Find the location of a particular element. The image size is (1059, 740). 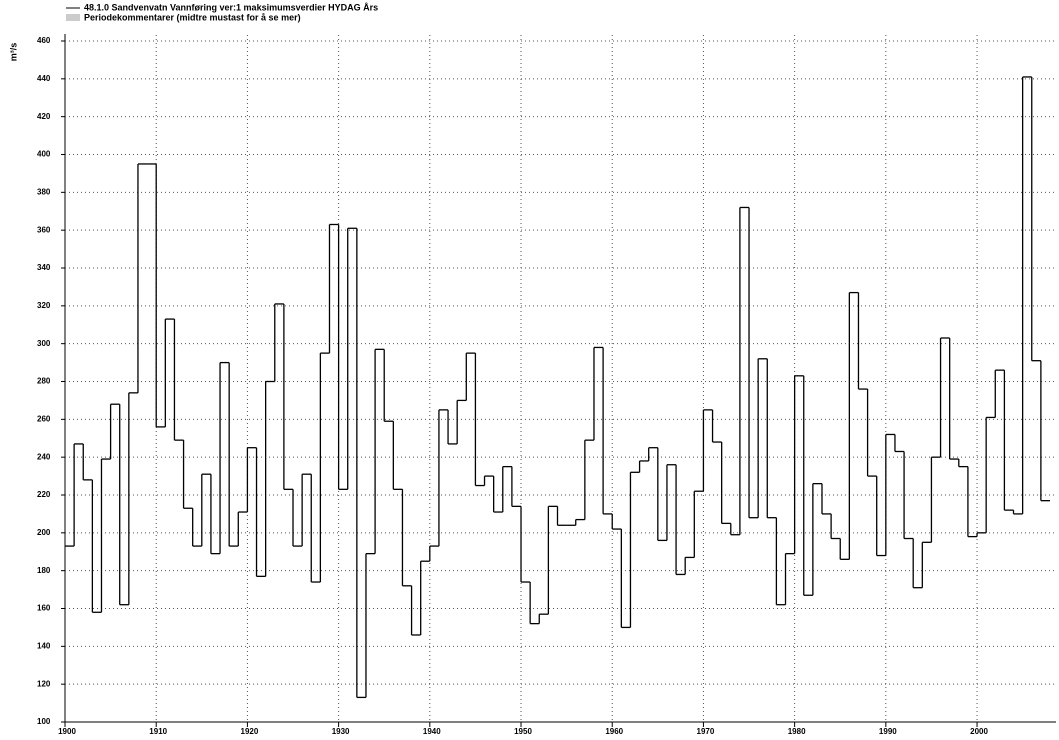

y-tick-label: 400 is located at coordinates (44, 154).